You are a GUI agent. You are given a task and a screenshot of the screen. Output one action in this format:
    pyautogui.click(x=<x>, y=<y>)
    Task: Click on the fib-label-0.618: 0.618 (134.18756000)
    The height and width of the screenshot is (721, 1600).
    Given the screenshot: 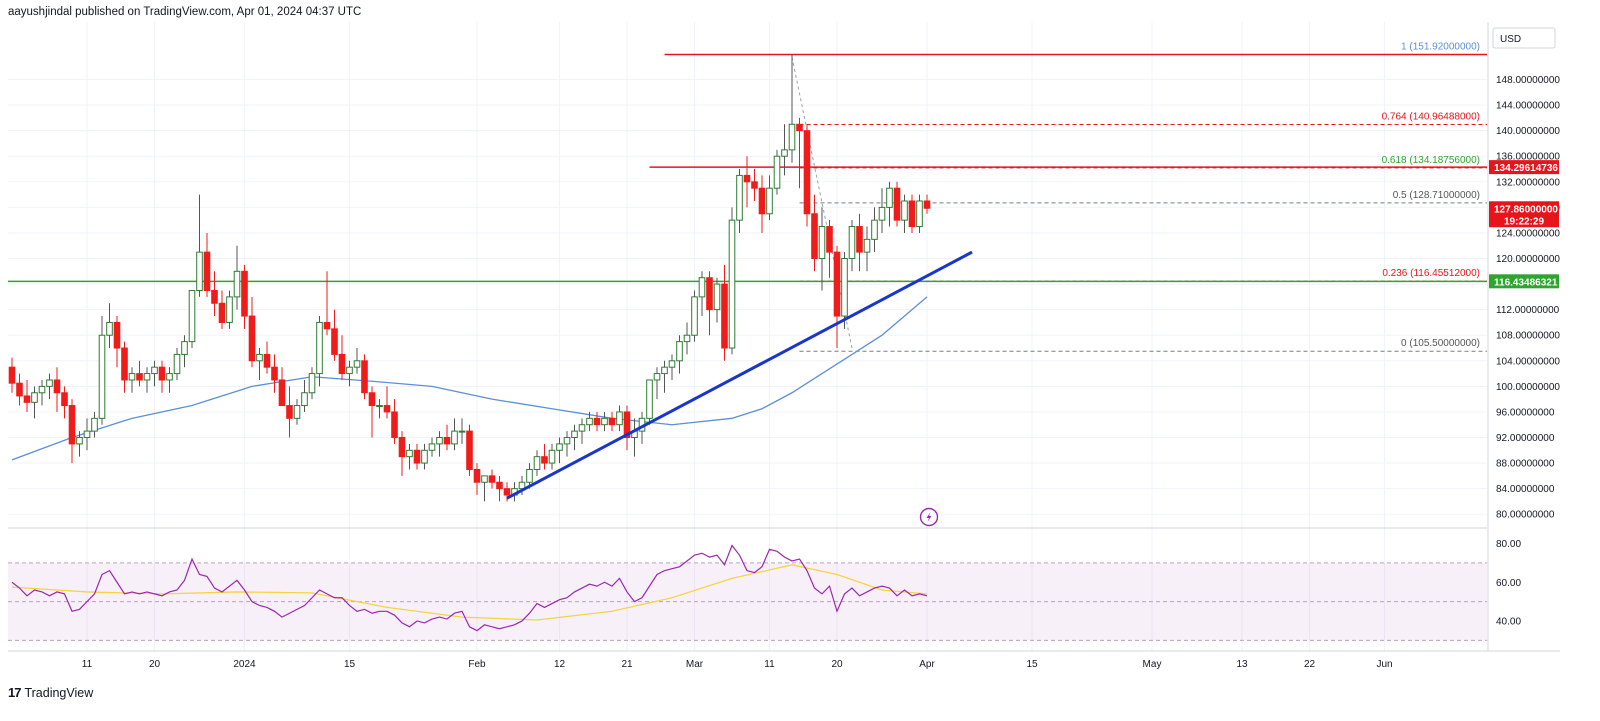 What is the action you would take?
    pyautogui.click(x=1431, y=160)
    